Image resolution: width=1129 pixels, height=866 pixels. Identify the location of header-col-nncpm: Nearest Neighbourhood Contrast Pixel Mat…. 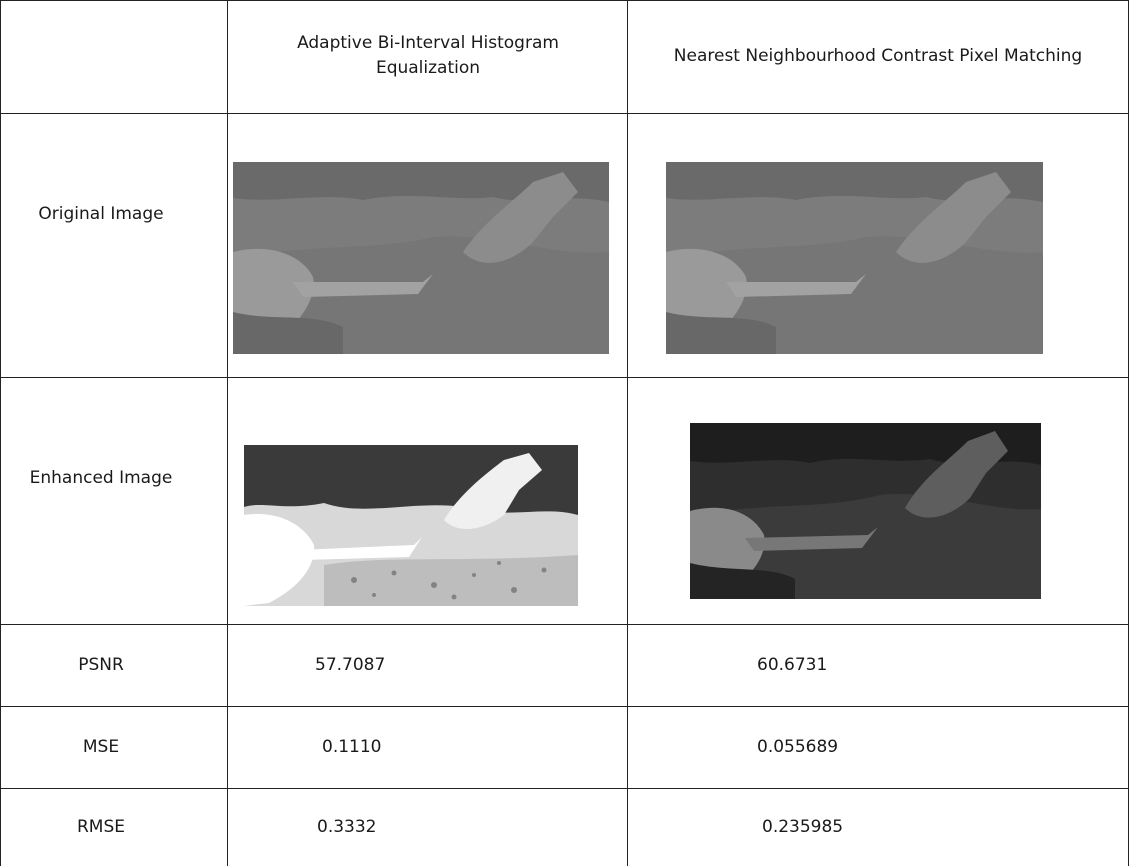
(878, 55).